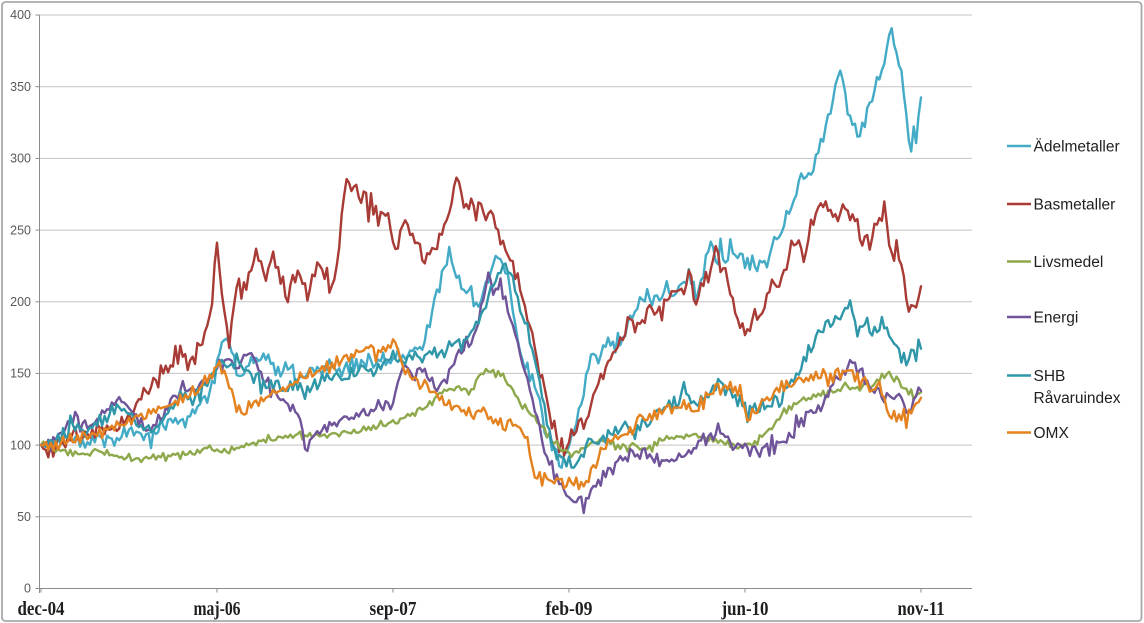 This screenshot has width=1144, height=623. I want to click on svg-text: 150, so click(20, 374).